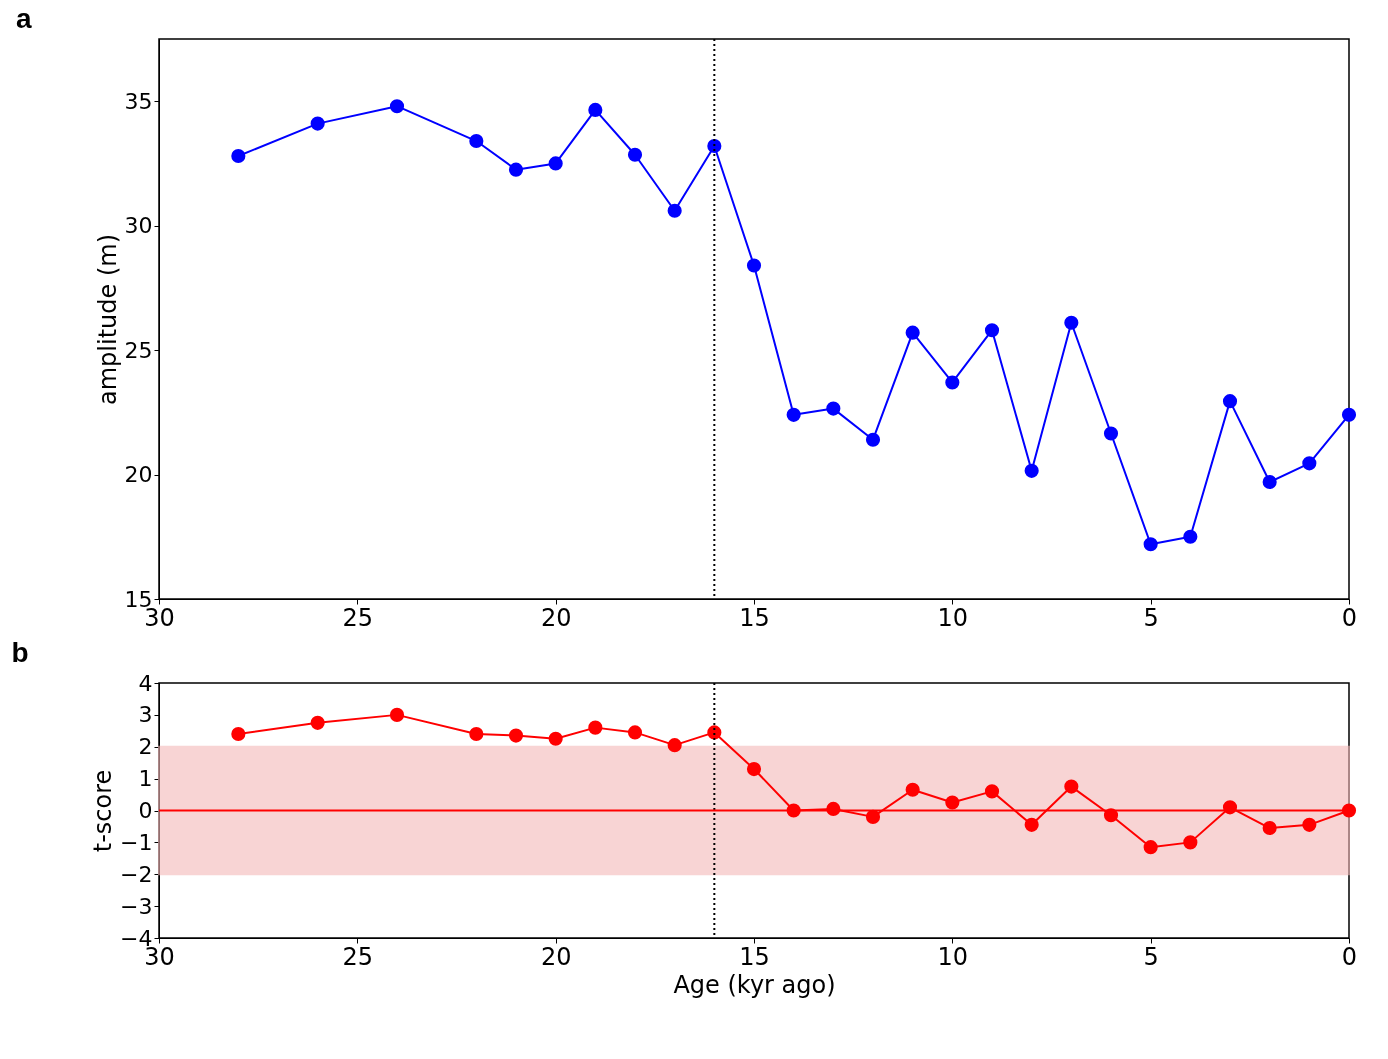 The height and width of the screenshot is (1059, 1388). I want to click on y-tick-label: 35, so click(138, 101).